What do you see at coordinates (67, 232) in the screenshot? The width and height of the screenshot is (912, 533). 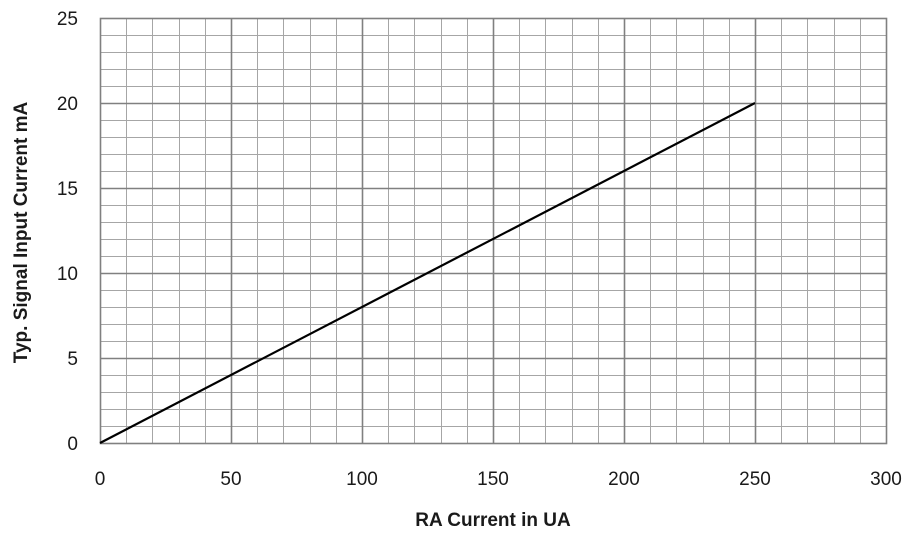 I see `y-axis-tick-labels: 0 5 10 15 20 25` at bounding box center [67, 232].